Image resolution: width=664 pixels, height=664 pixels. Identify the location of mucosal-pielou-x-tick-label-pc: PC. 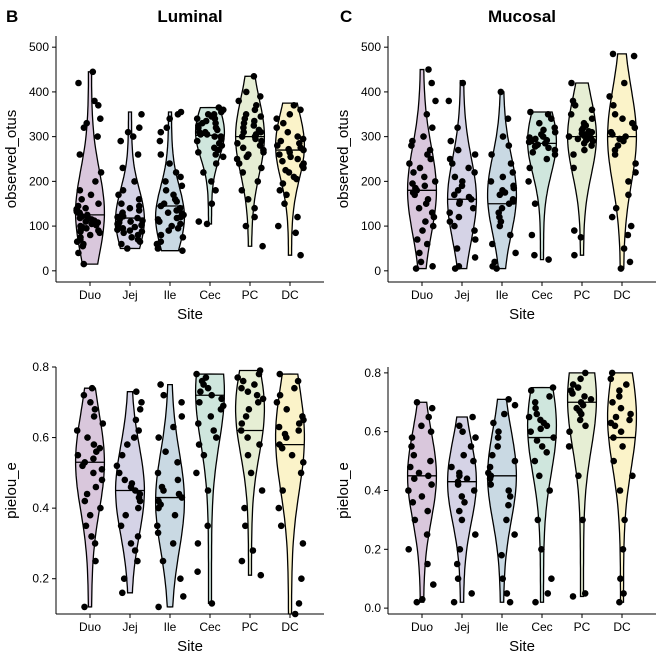
(582, 627).